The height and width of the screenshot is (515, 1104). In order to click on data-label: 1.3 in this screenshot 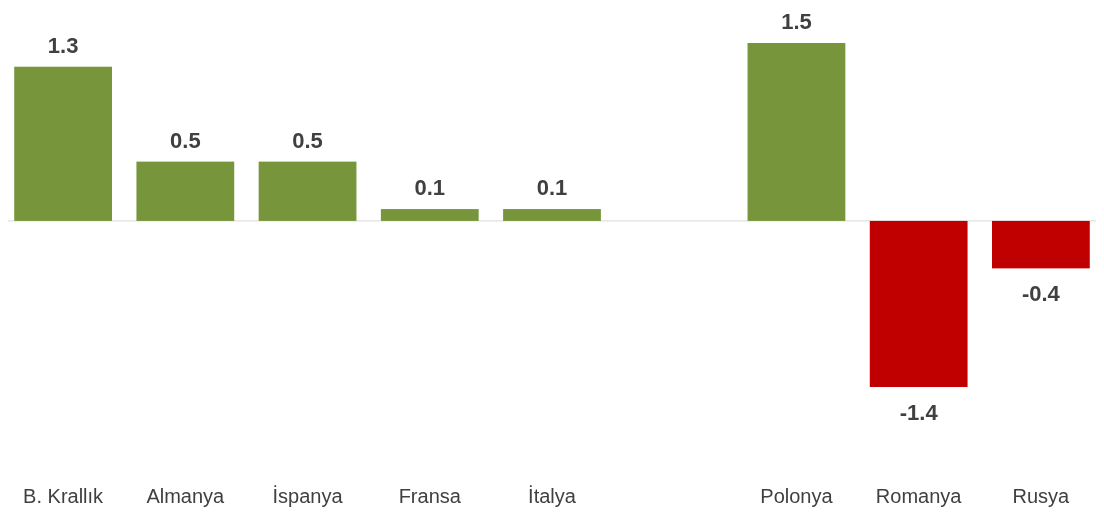, I will do `click(63, 45)`.